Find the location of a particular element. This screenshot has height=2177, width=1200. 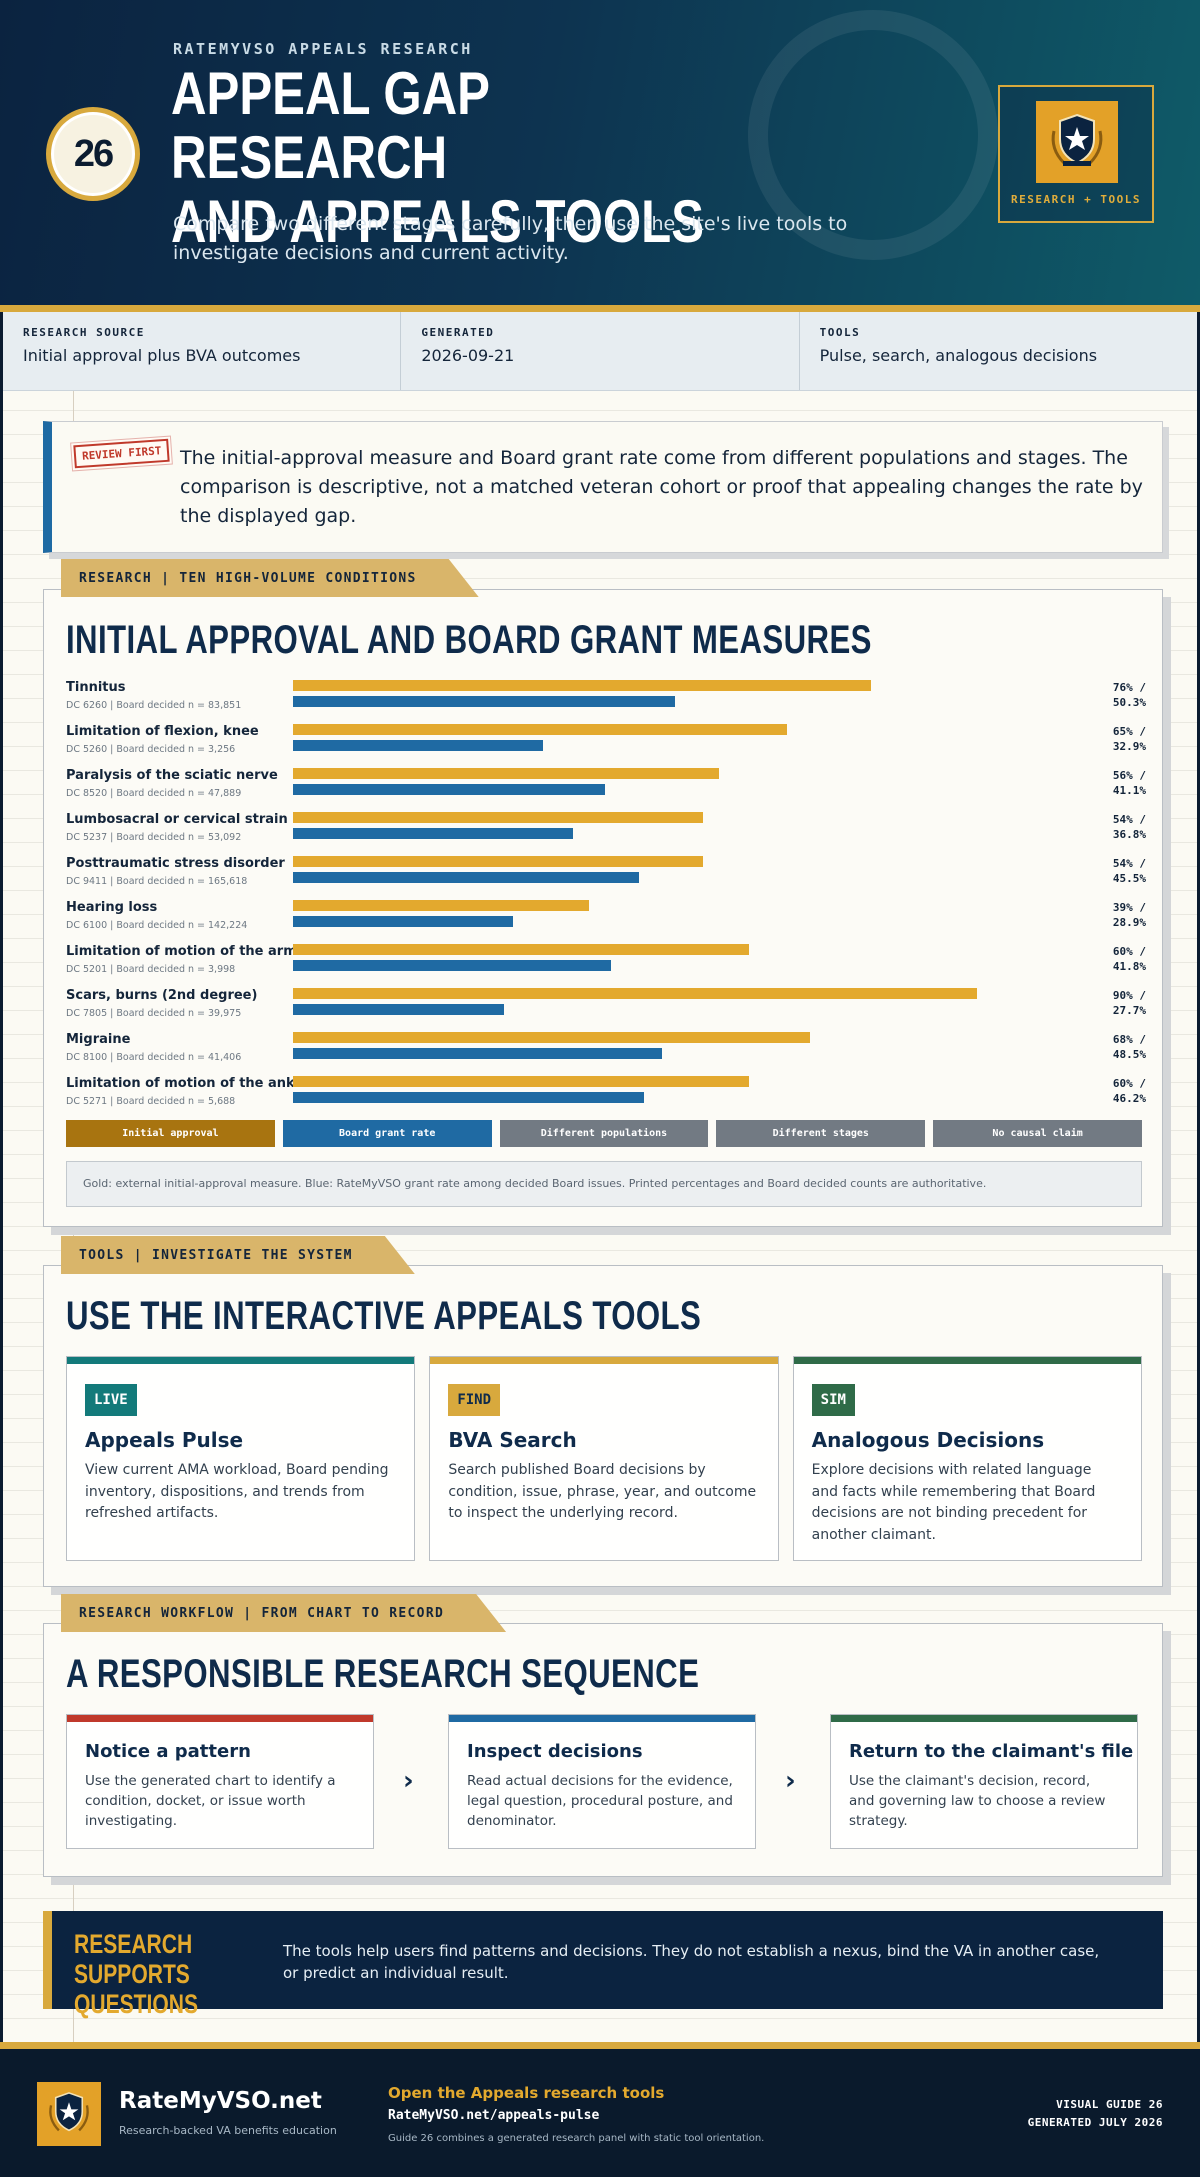

legend-different-populations: Different populations is located at coordinates (604, 1133).